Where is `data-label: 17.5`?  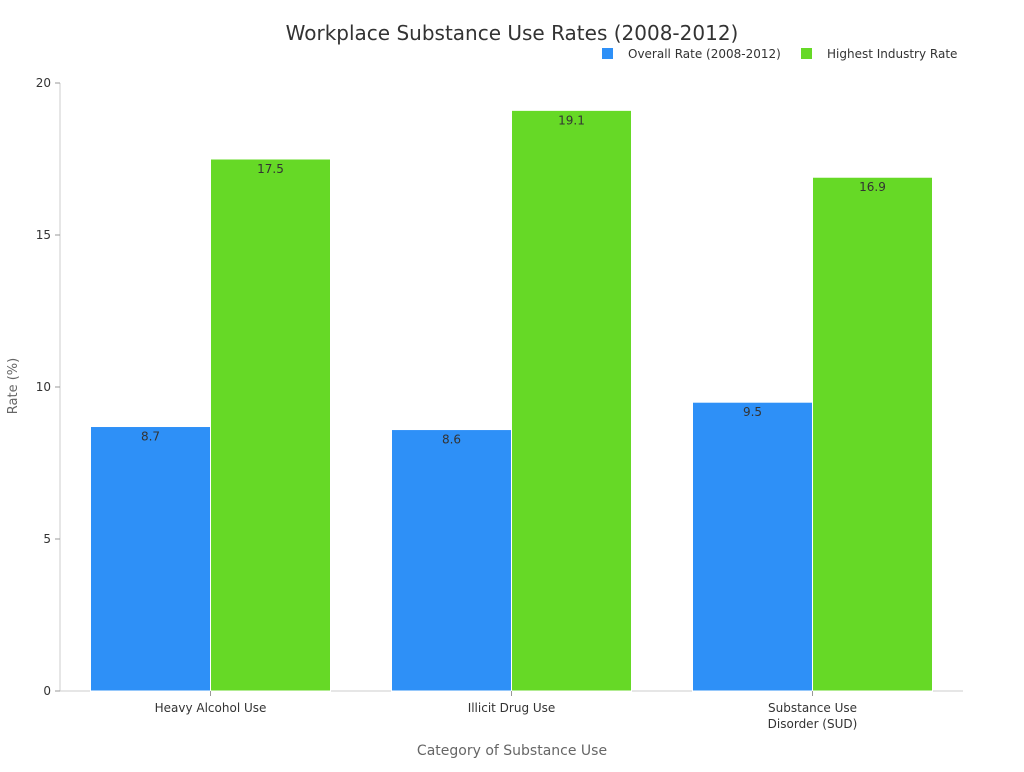 data-label: 17.5 is located at coordinates (270, 169).